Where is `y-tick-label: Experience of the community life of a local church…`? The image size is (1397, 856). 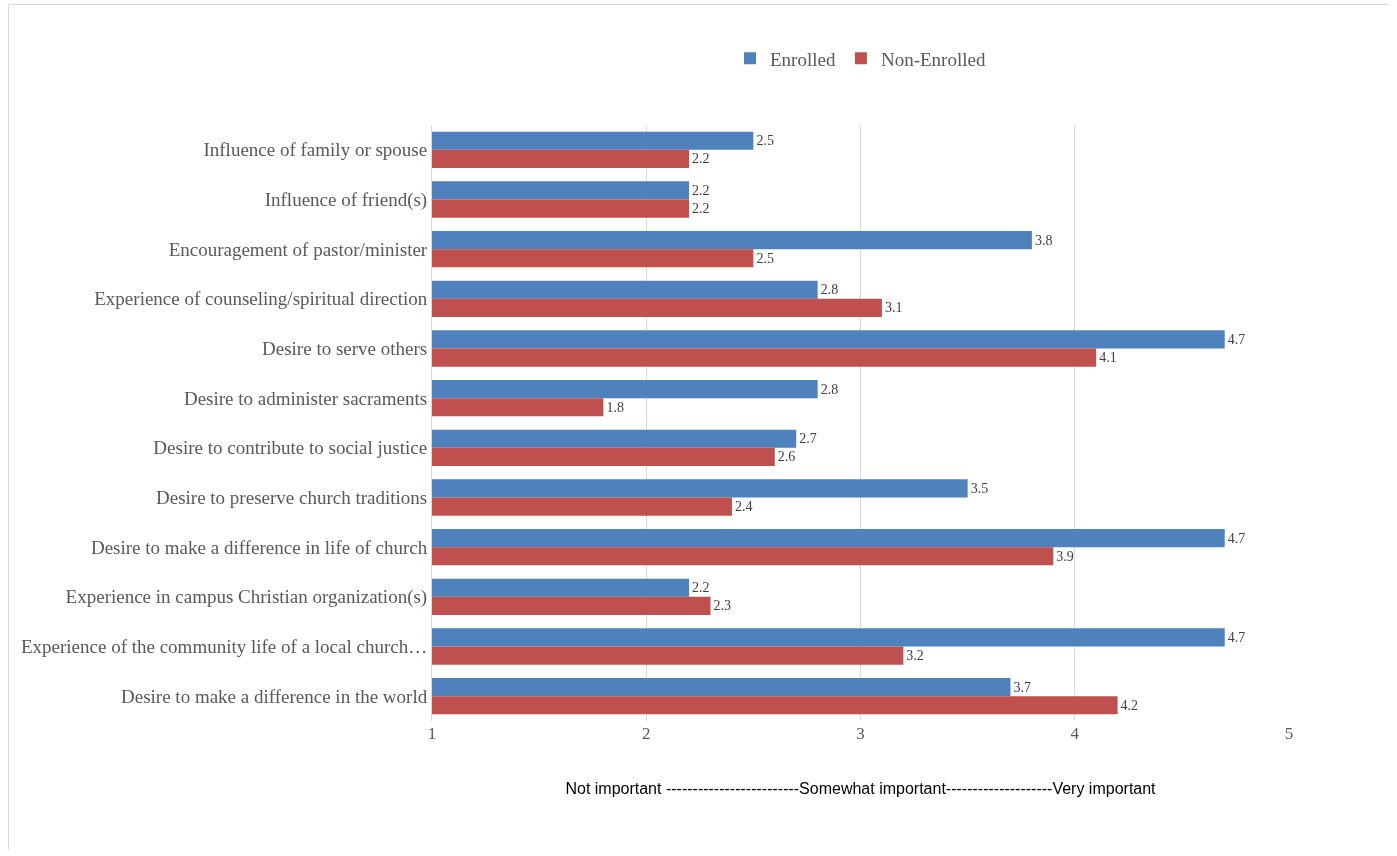 y-tick-label: Experience of the community life of a local church… is located at coordinates (224, 647).